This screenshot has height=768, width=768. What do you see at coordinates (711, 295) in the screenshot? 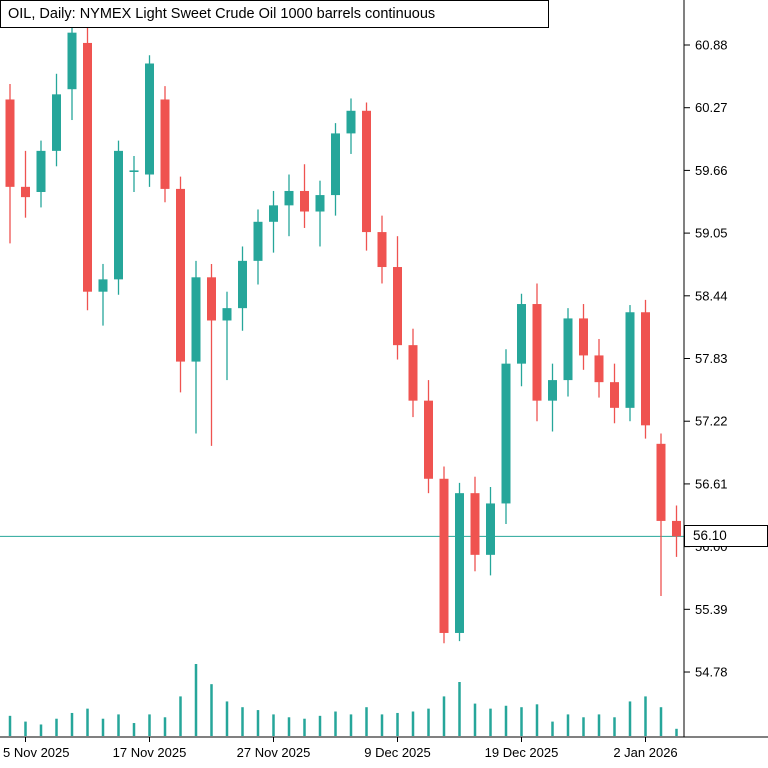
I see `price-tick-label: 58.44` at bounding box center [711, 295].